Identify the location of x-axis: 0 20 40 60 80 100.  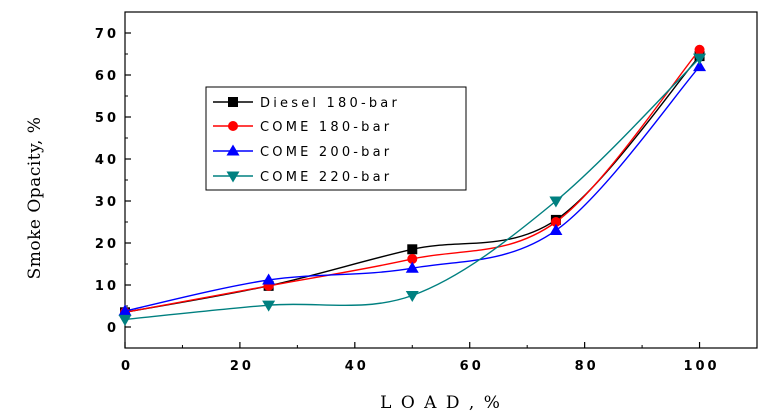
(420, 358).